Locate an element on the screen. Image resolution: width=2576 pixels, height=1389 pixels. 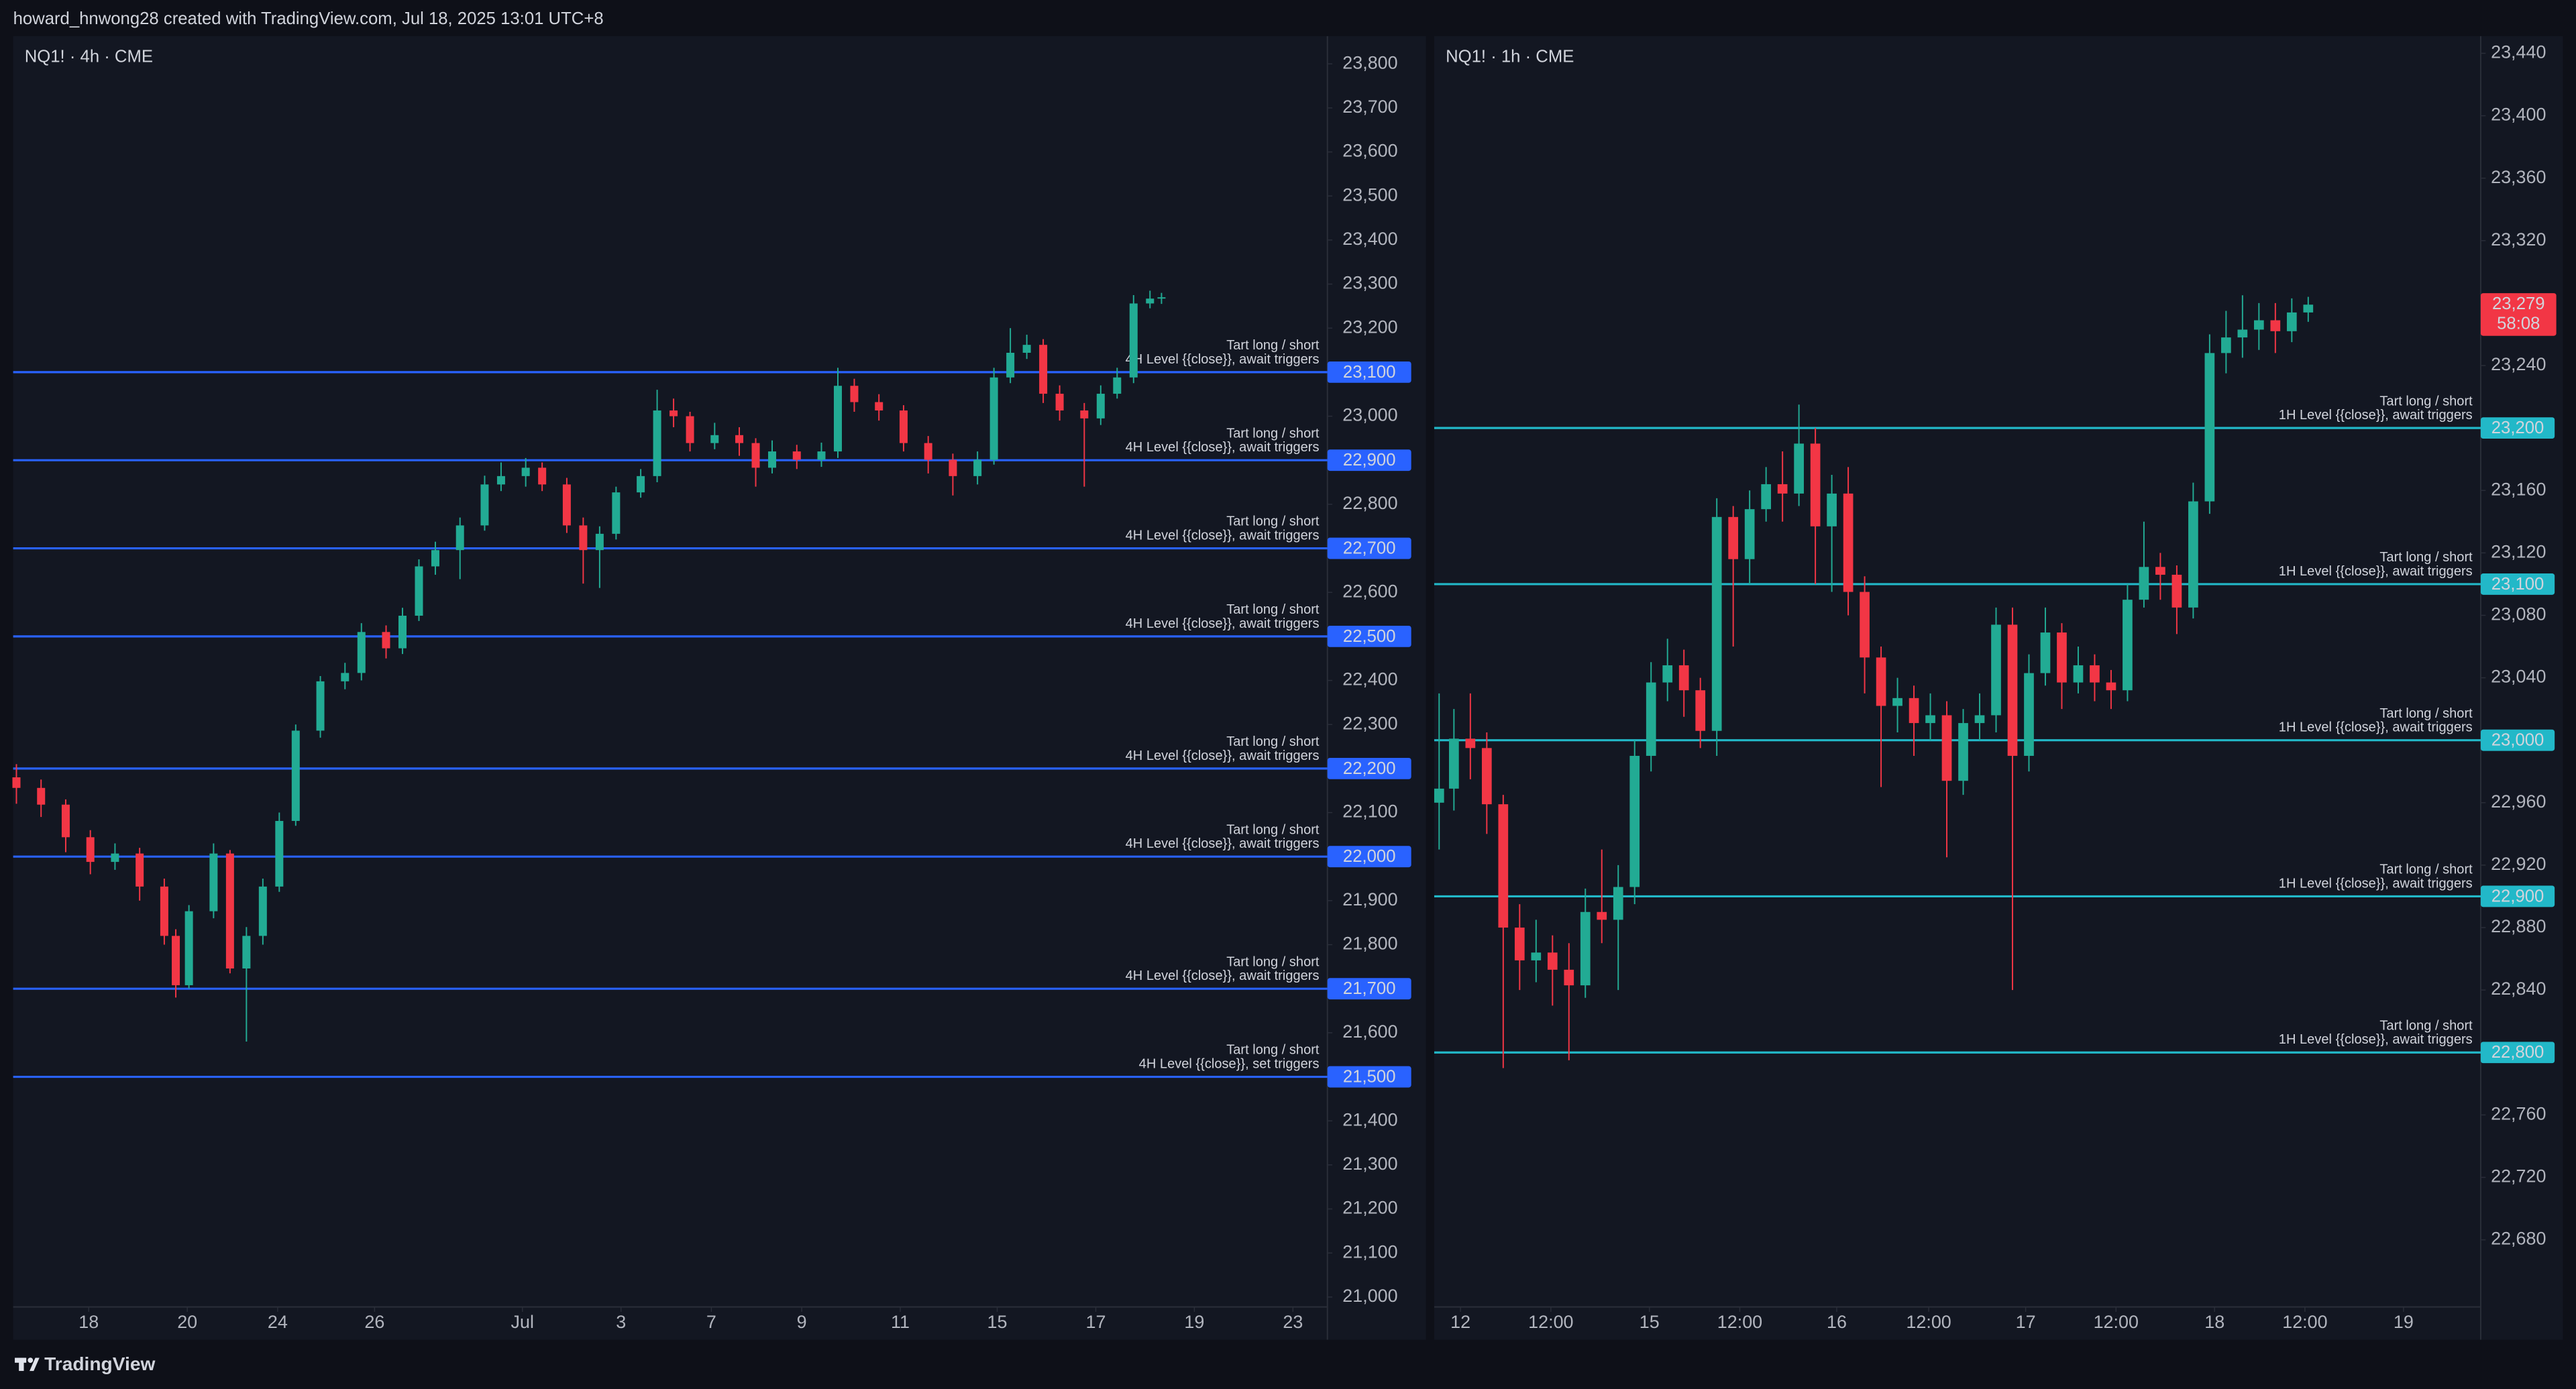
y-tick-label: 23,500 is located at coordinates (1369, 195).